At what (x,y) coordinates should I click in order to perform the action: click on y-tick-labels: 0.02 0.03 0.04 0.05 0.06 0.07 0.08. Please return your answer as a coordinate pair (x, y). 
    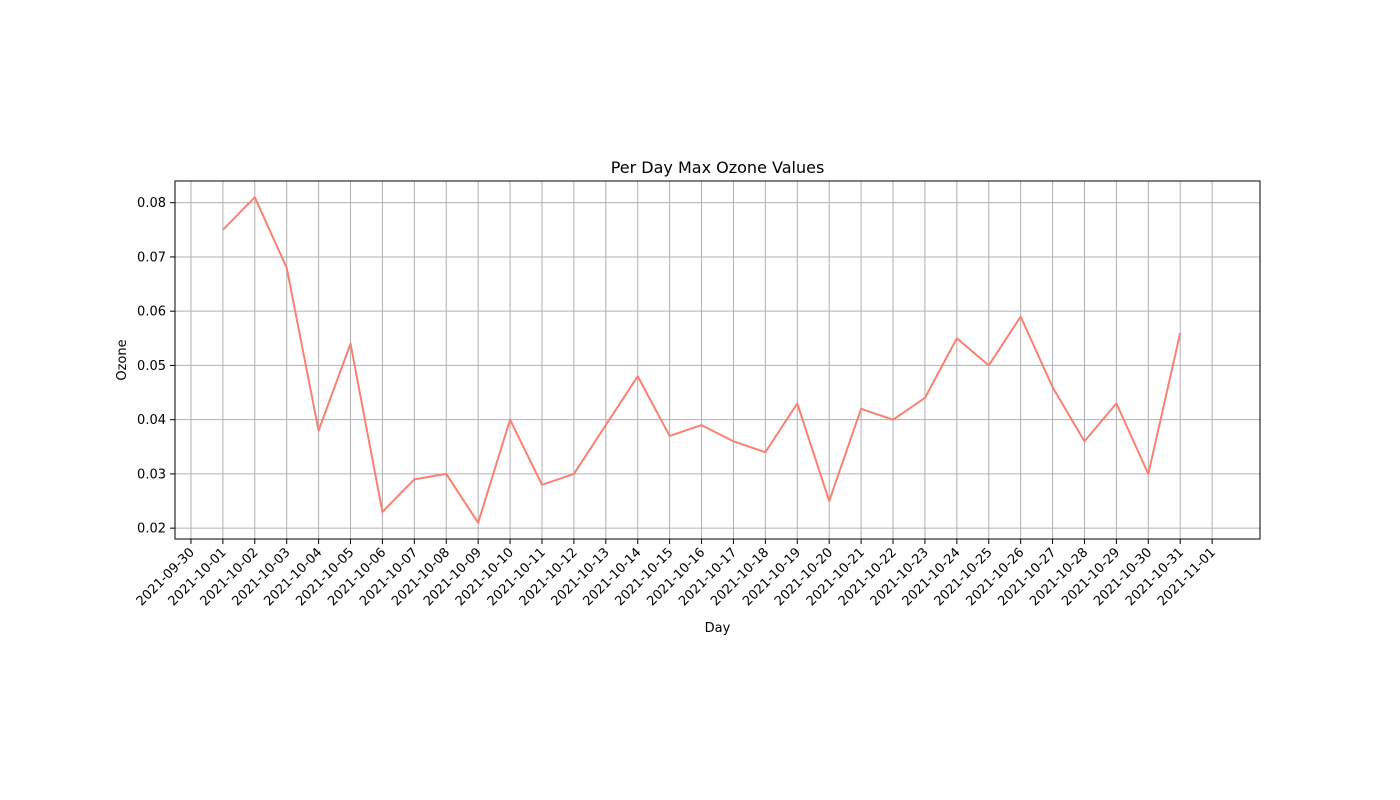
    Looking at the image, I should click on (151, 366).